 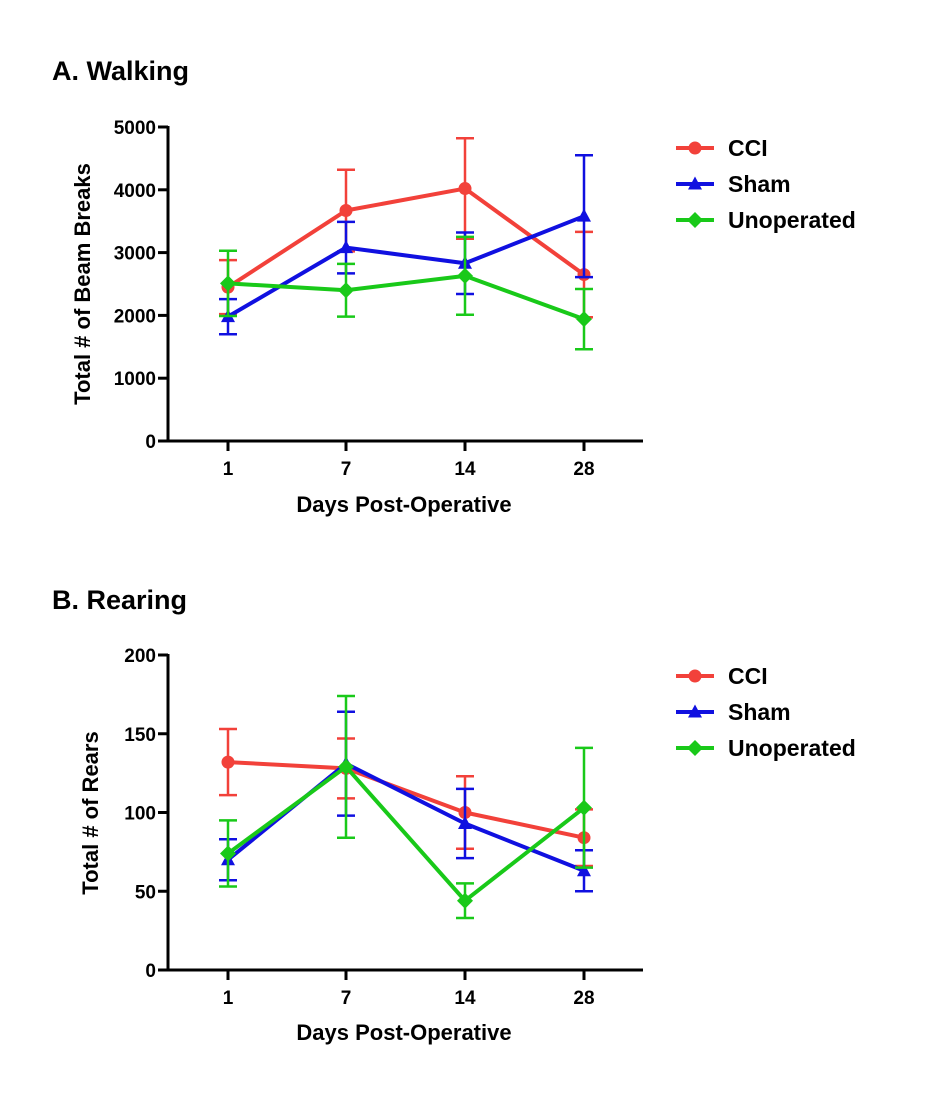 What do you see at coordinates (82, 284) in the screenshot?
I see `y-axis-title: Total # of Beam Breaks` at bounding box center [82, 284].